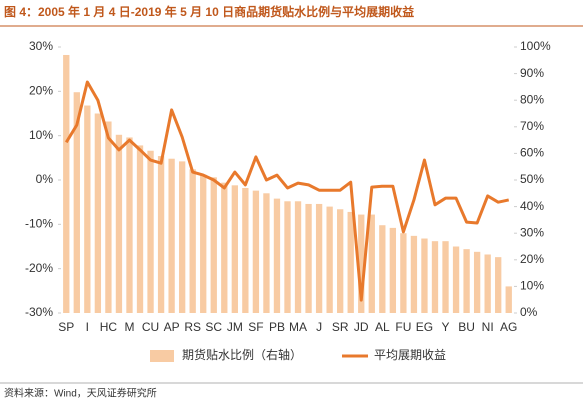 Image resolution: width=583 pixels, height=403 pixels. I want to click on x-tick-label: SF, so click(255, 327).